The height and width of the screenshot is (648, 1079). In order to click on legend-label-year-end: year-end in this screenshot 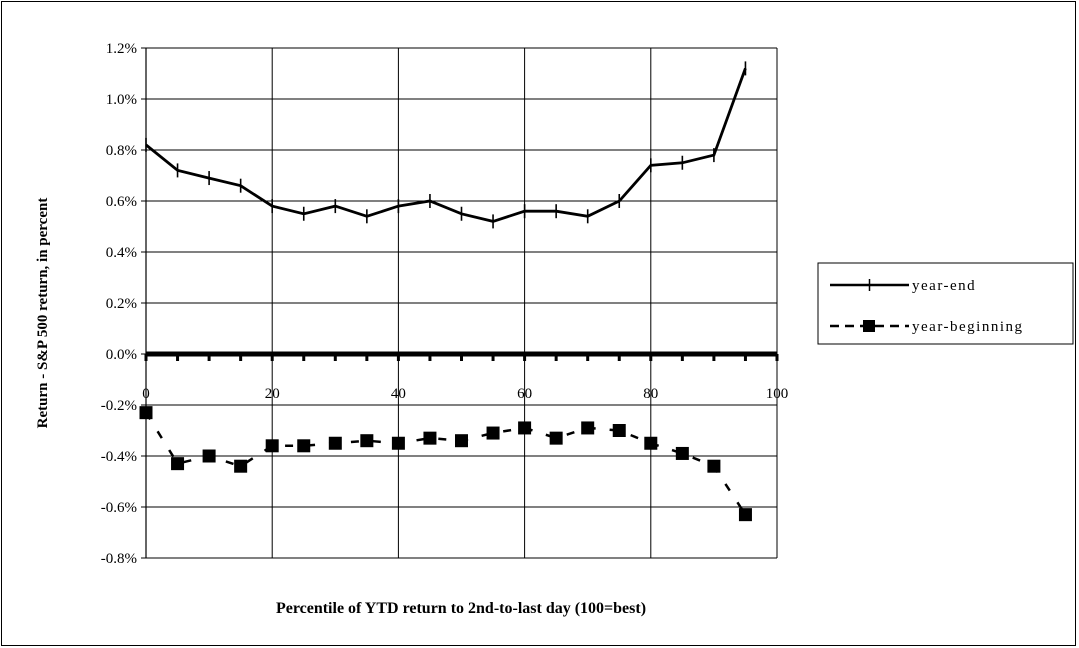, I will do `click(944, 286)`.